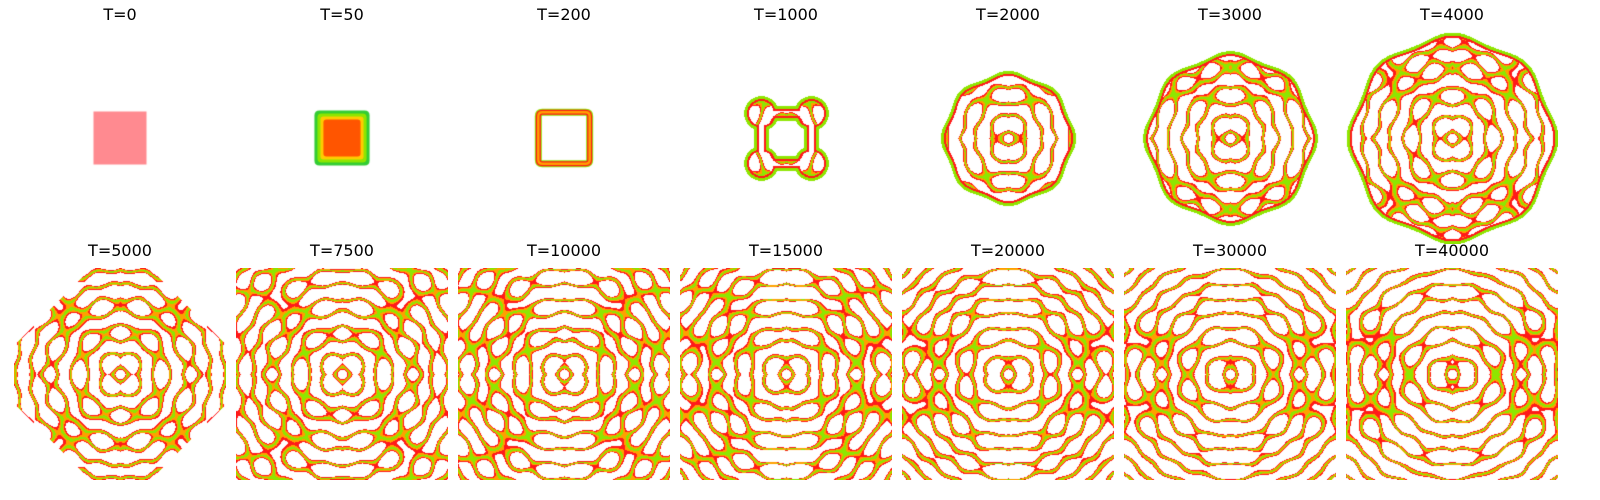  I want to click on pattern-panel: T=3000, so click(1230, 124).